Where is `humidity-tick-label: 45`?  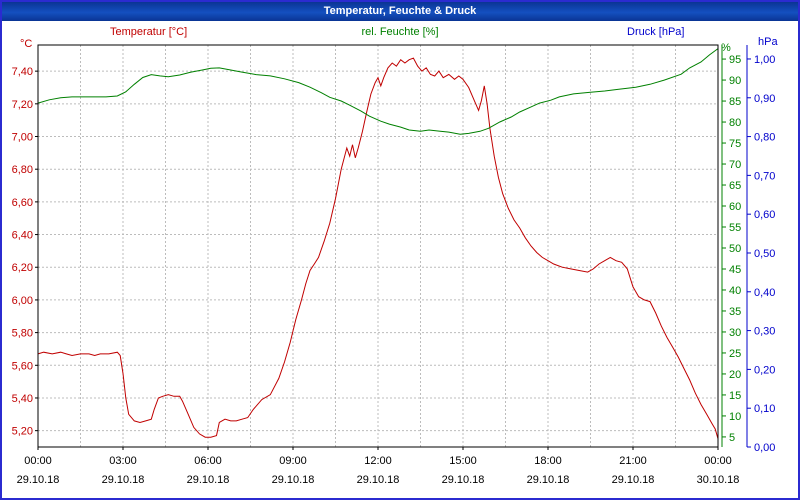
humidity-tick-label: 45 is located at coordinates (735, 270).